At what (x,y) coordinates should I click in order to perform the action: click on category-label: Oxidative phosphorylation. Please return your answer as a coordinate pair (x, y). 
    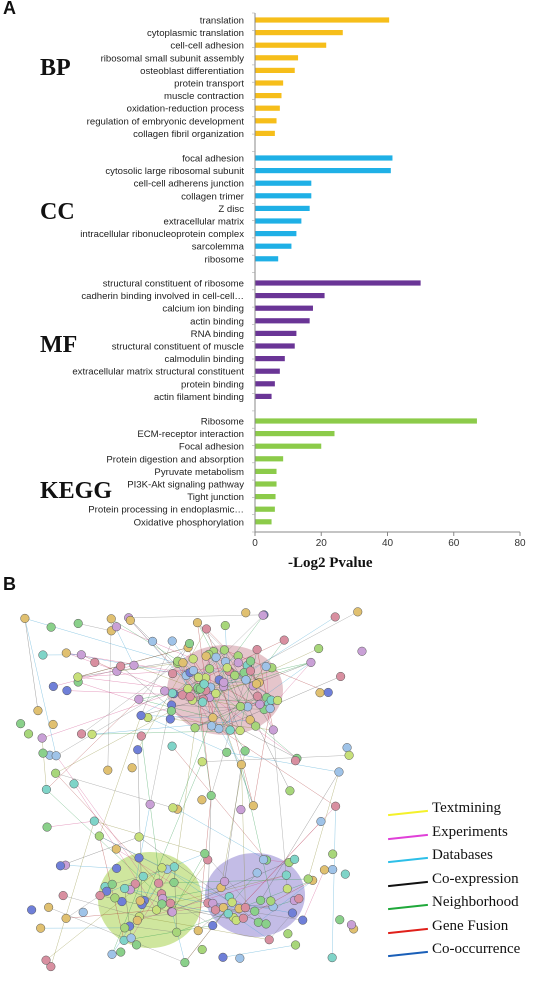
    Looking at the image, I should click on (189, 522).